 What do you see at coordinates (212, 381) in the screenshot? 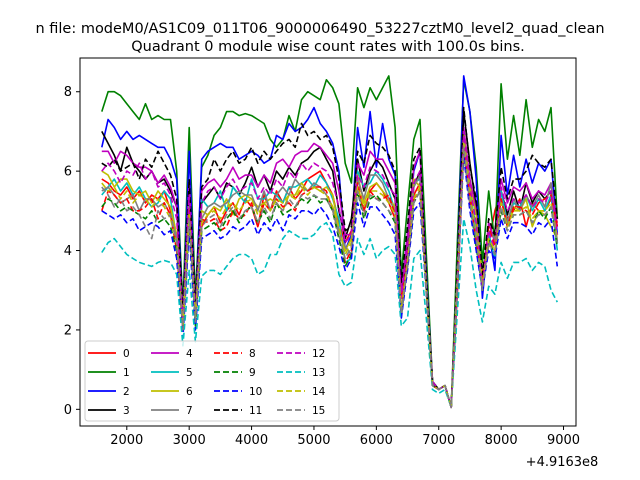
I see `legend-box` at bounding box center [212, 381].